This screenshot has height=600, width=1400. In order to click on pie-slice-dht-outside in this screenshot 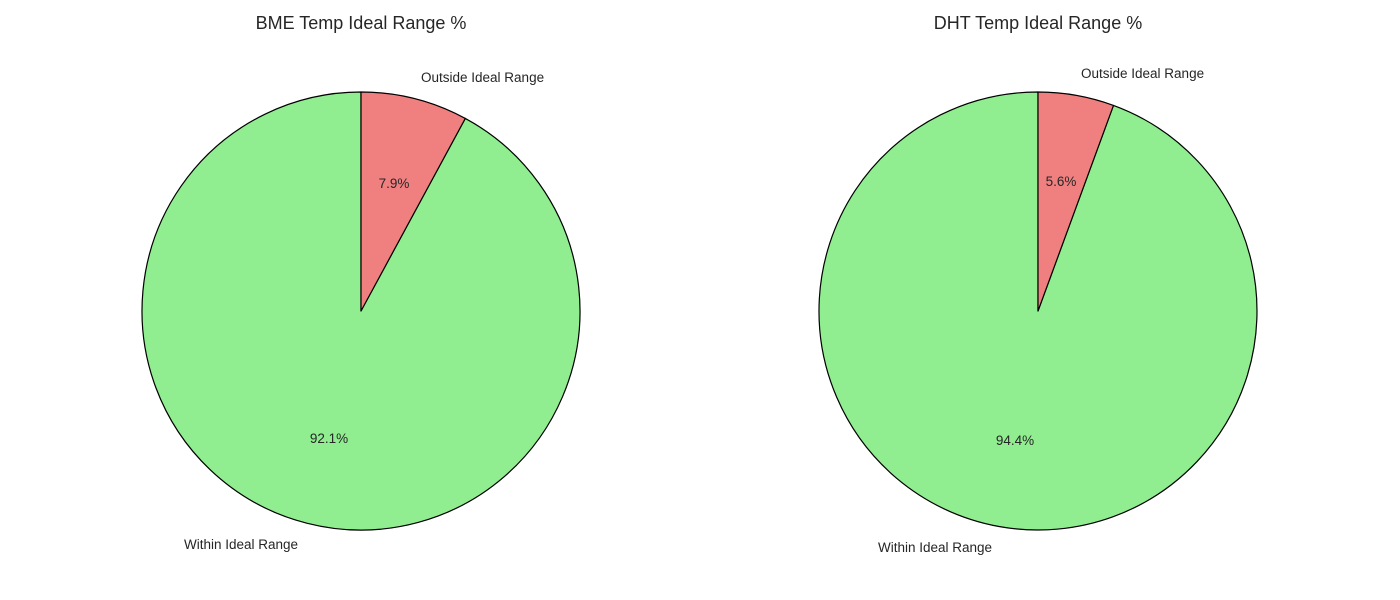, I will do `click(1076, 201)`.